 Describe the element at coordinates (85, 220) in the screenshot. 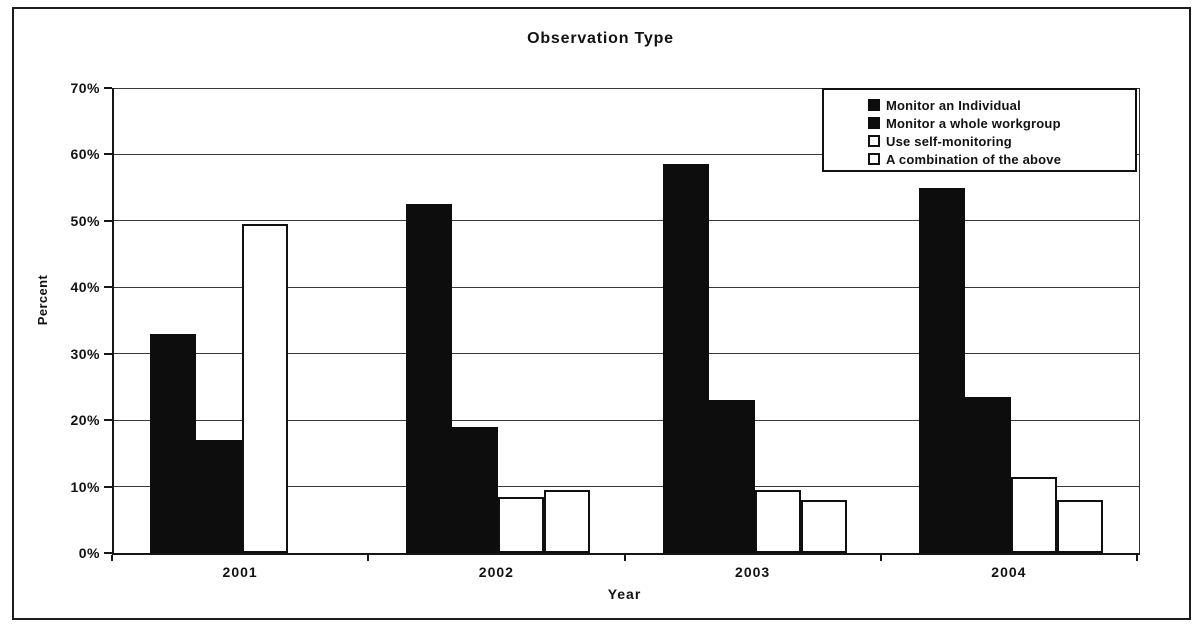

I see `y-tick-label-50%: 50%` at that location.